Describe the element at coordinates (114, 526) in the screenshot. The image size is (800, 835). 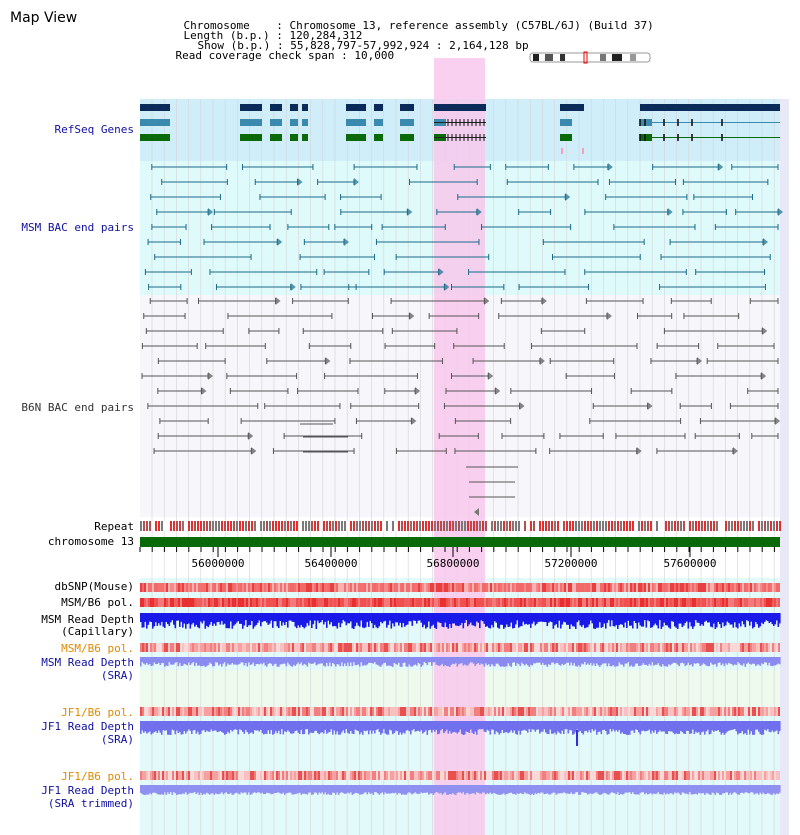
I see `track-label-repeat: Repeat` at that location.